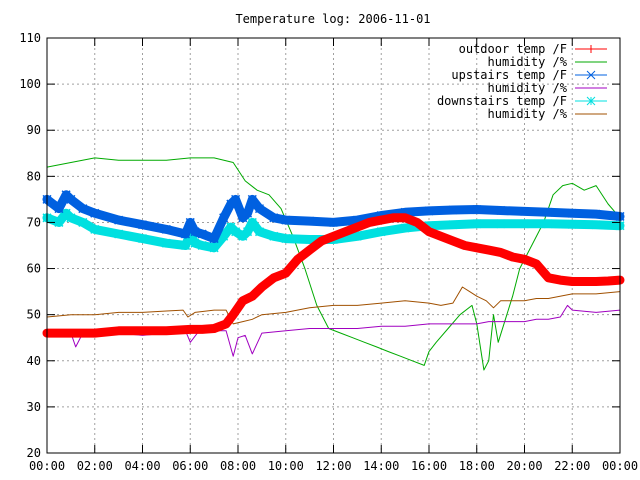 The height and width of the screenshot is (480, 640). What do you see at coordinates (333, 466) in the screenshot?
I see `x-tick-label: 12:00` at bounding box center [333, 466].